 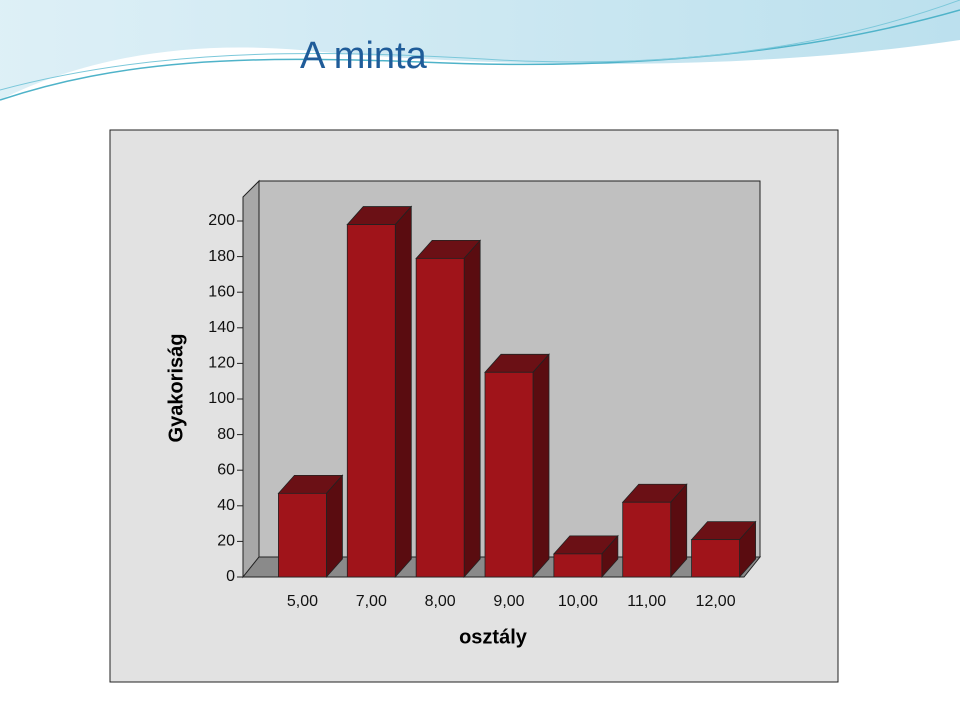 I want to click on x-axis-title: osztály, so click(x=493, y=637).